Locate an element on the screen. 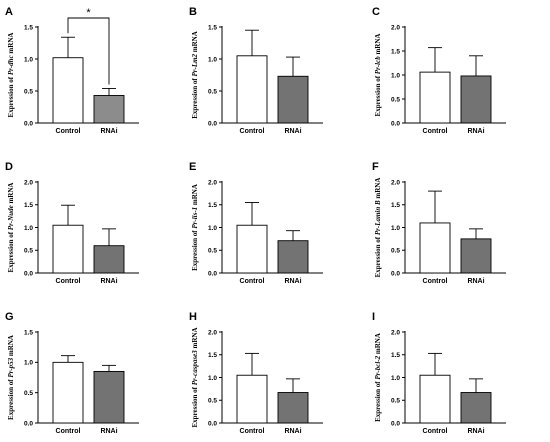 Image resolution: width=550 pixels, height=442 pixels. y-axis-label: Expression of Pr-bcl-2 mRNA is located at coordinates (378, 377).